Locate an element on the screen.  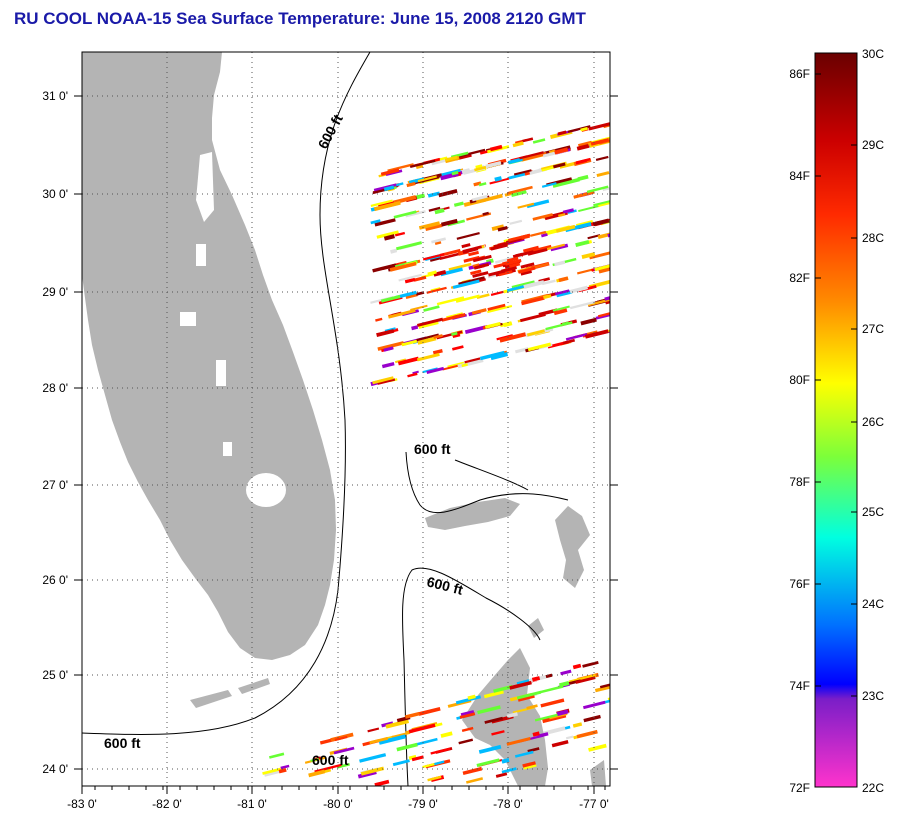
lat-label: 24 0' is located at coordinates (55, 769).